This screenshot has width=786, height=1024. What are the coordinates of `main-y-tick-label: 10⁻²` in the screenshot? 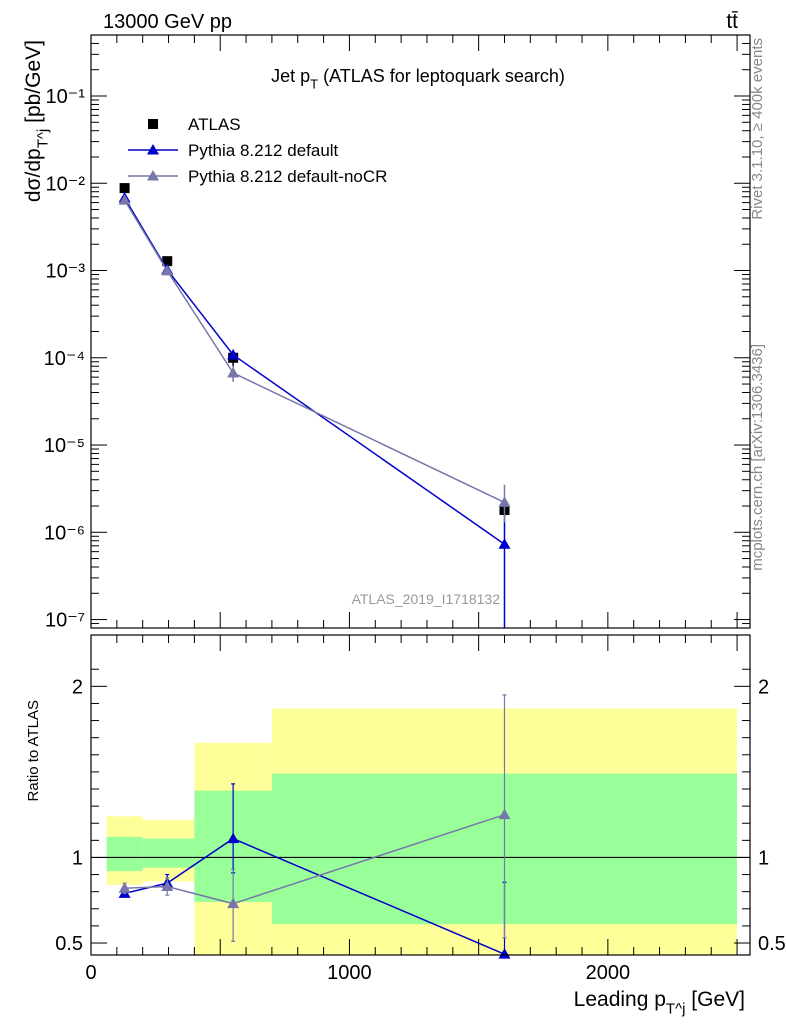 It's located at (66, 184).